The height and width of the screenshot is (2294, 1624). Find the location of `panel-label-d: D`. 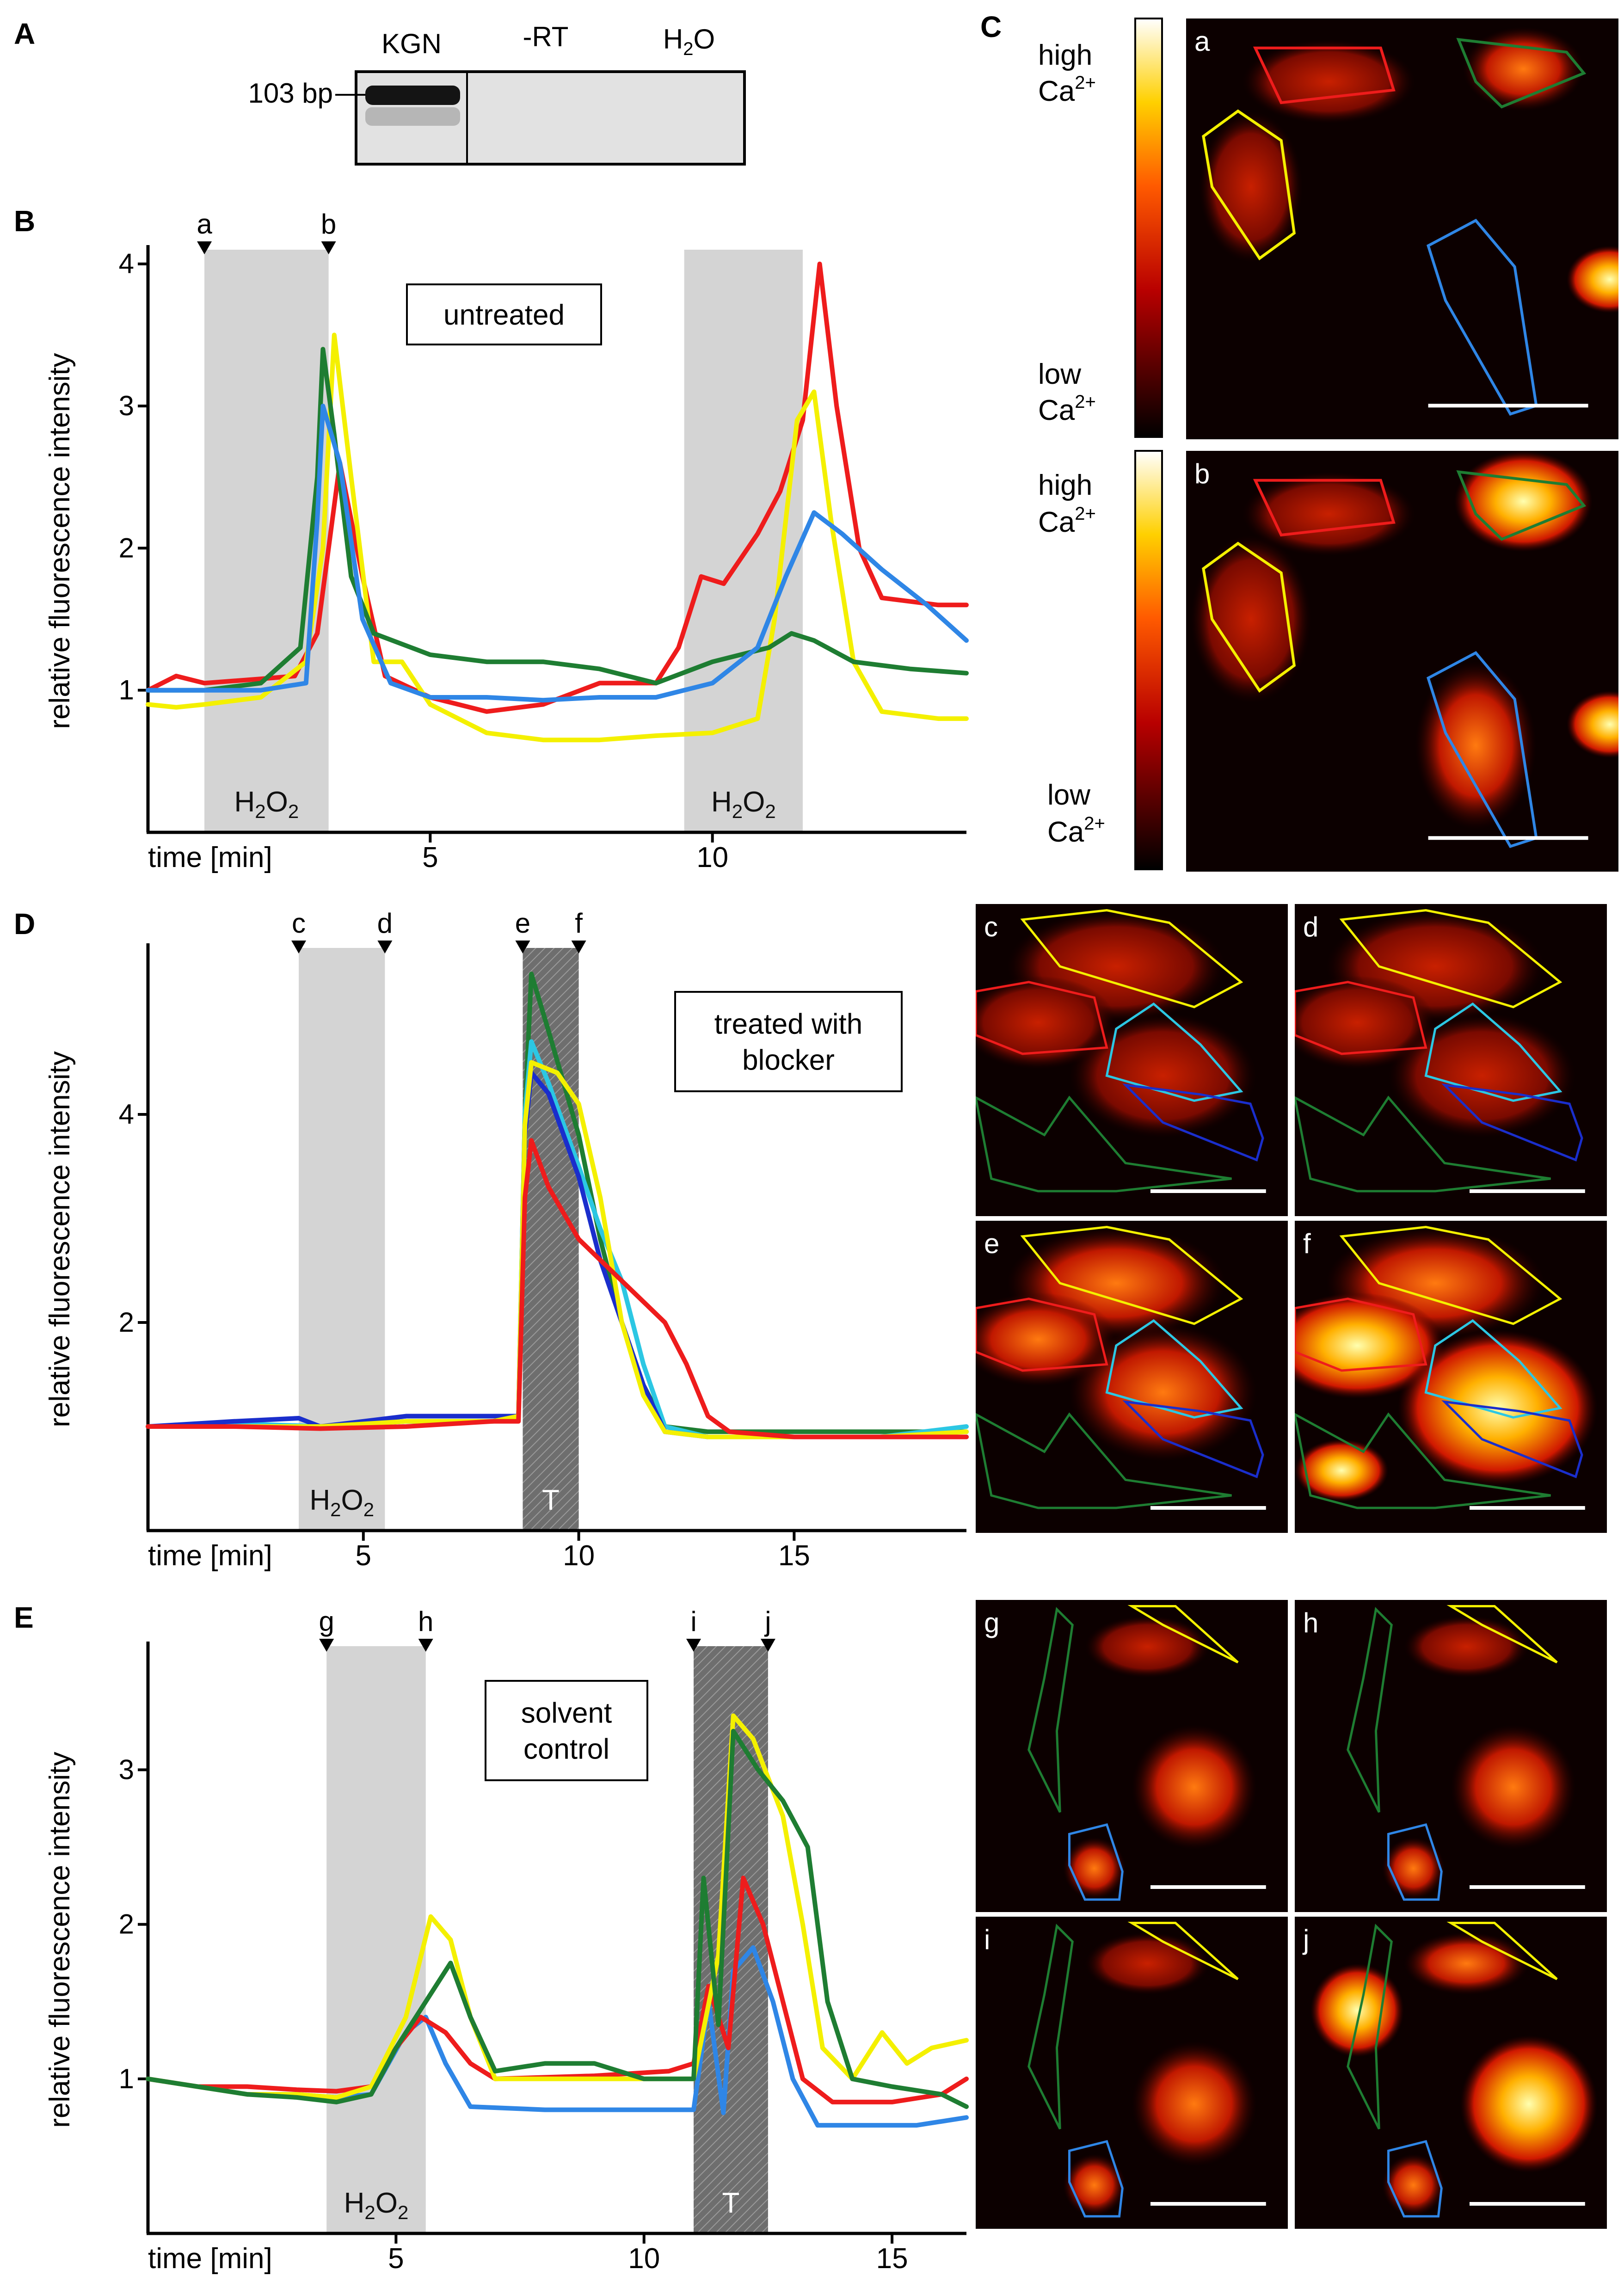

panel-label-d: D is located at coordinates (24, 924).